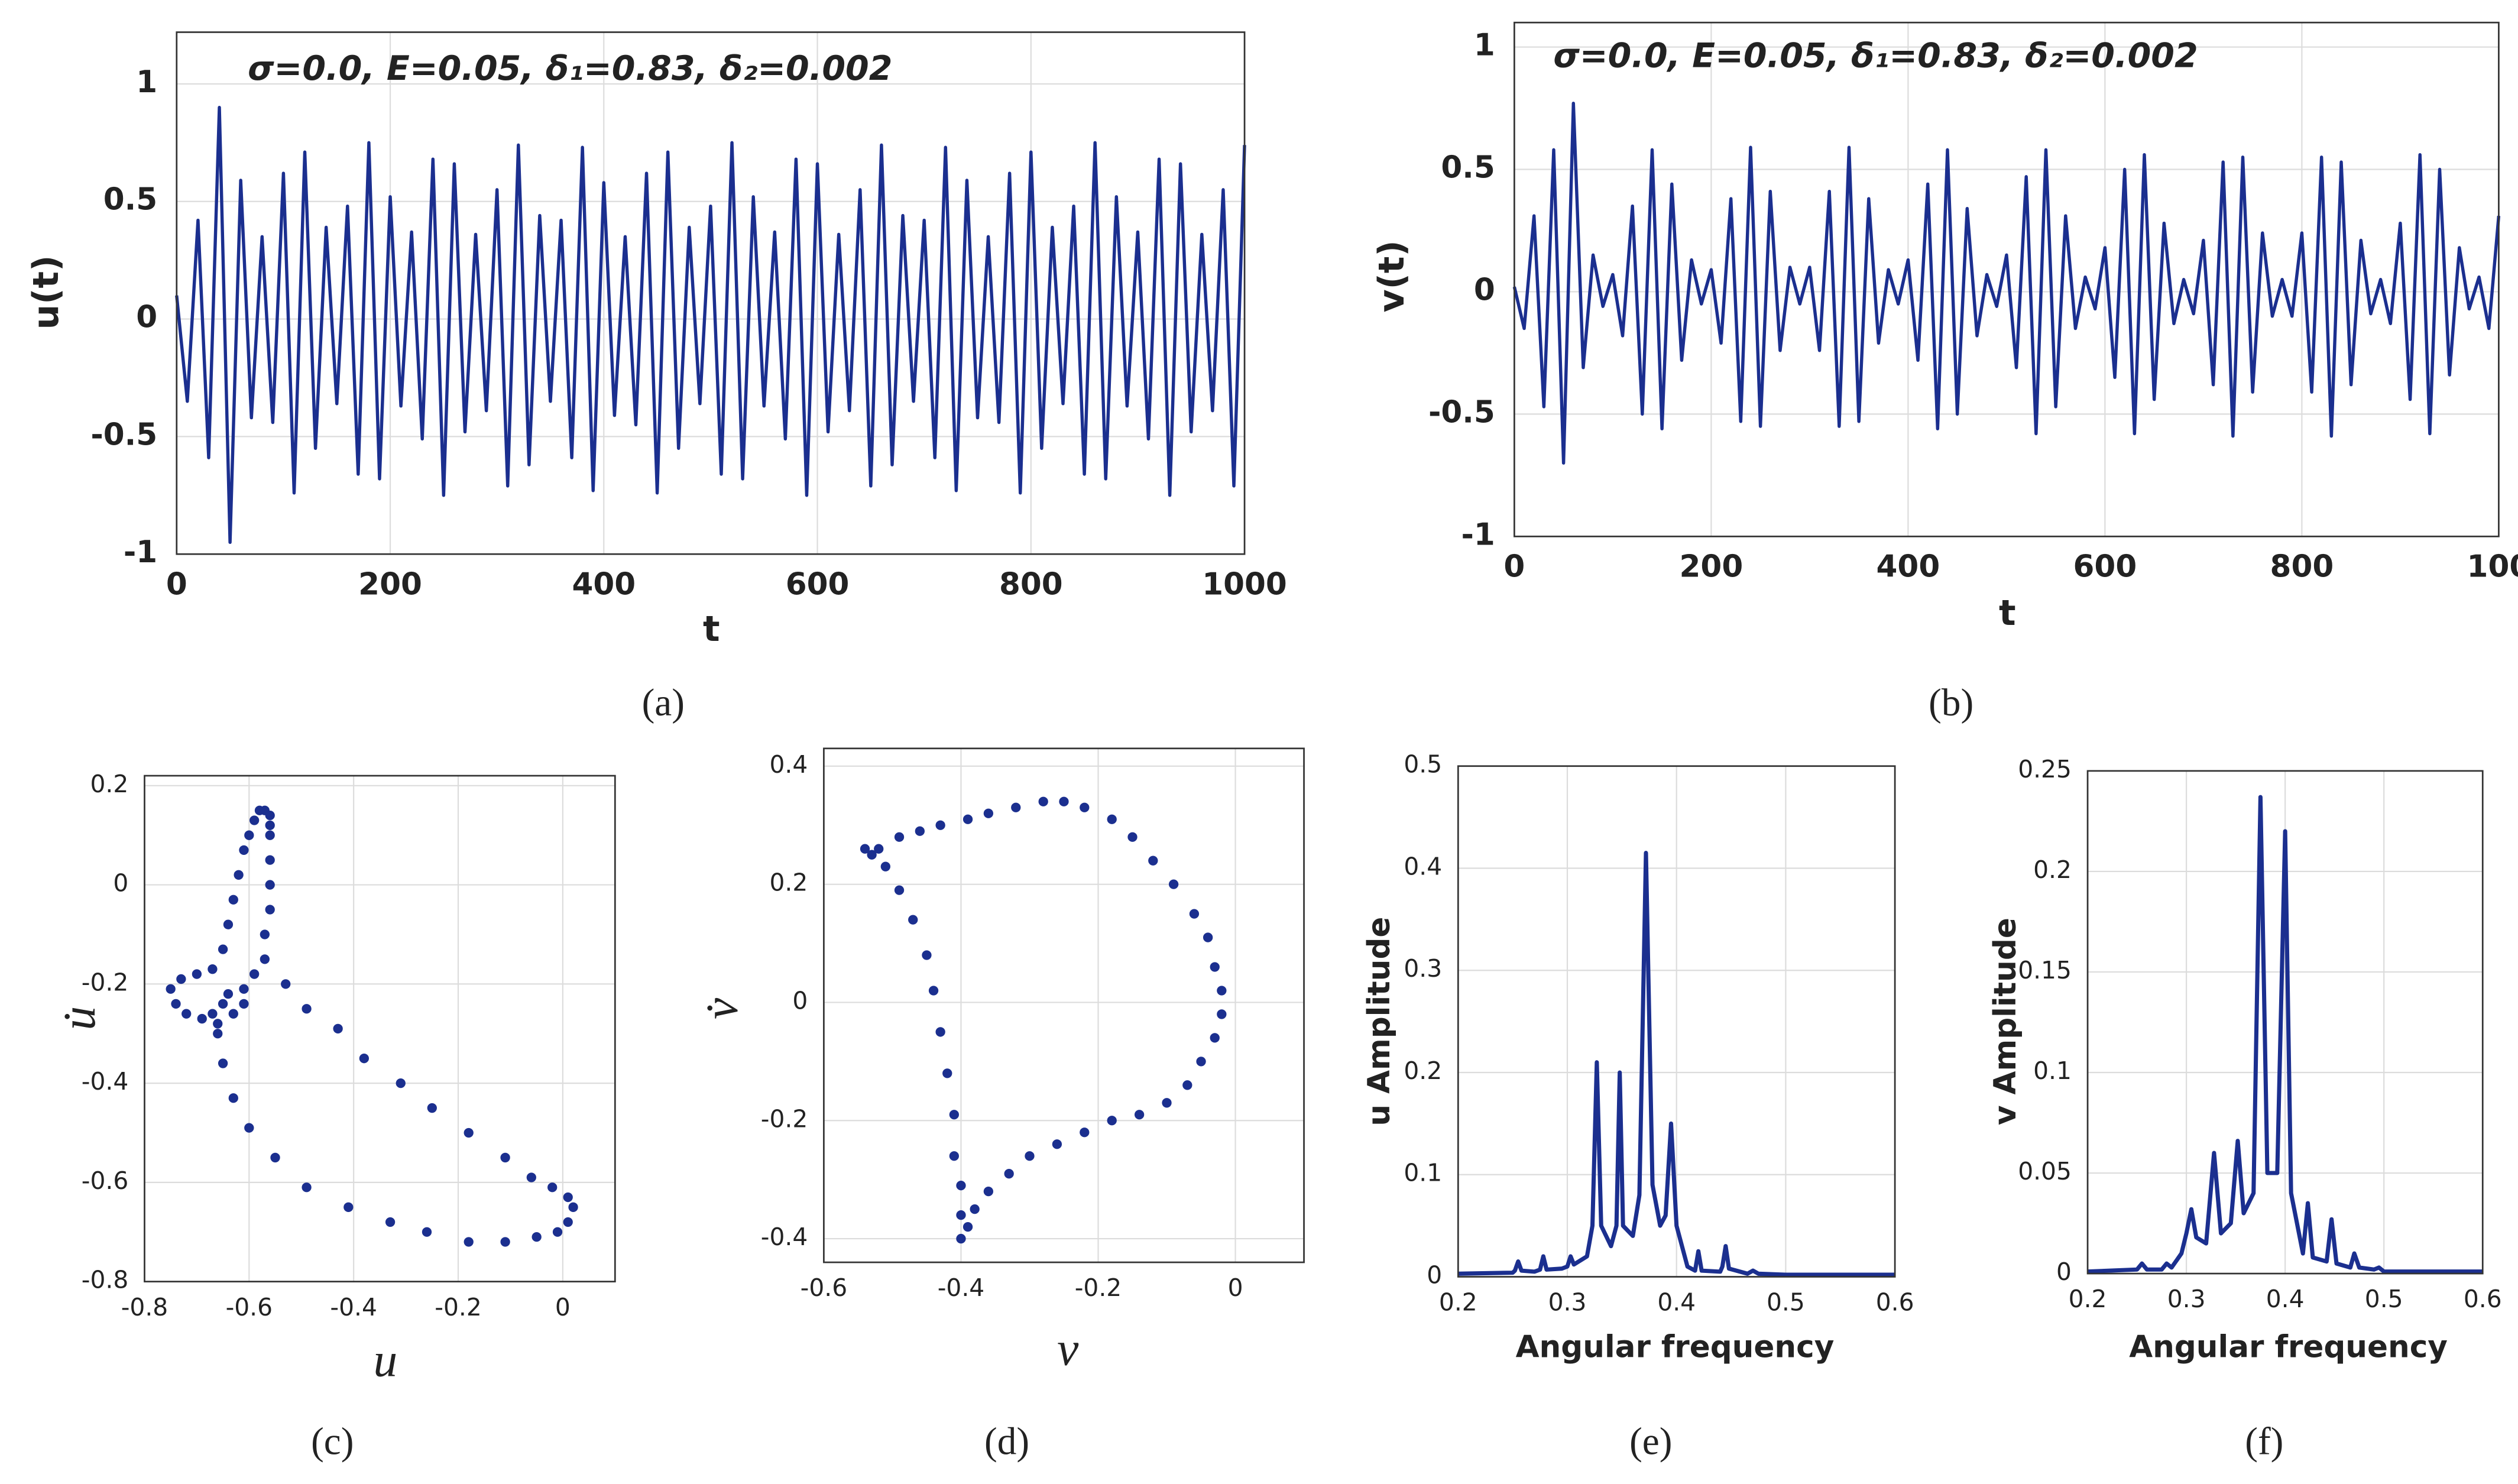 The height and width of the screenshot is (1484, 2518). What do you see at coordinates (1068, 1349) in the screenshot?
I see `x-axis-label: v` at bounding box center [1068, 1349].